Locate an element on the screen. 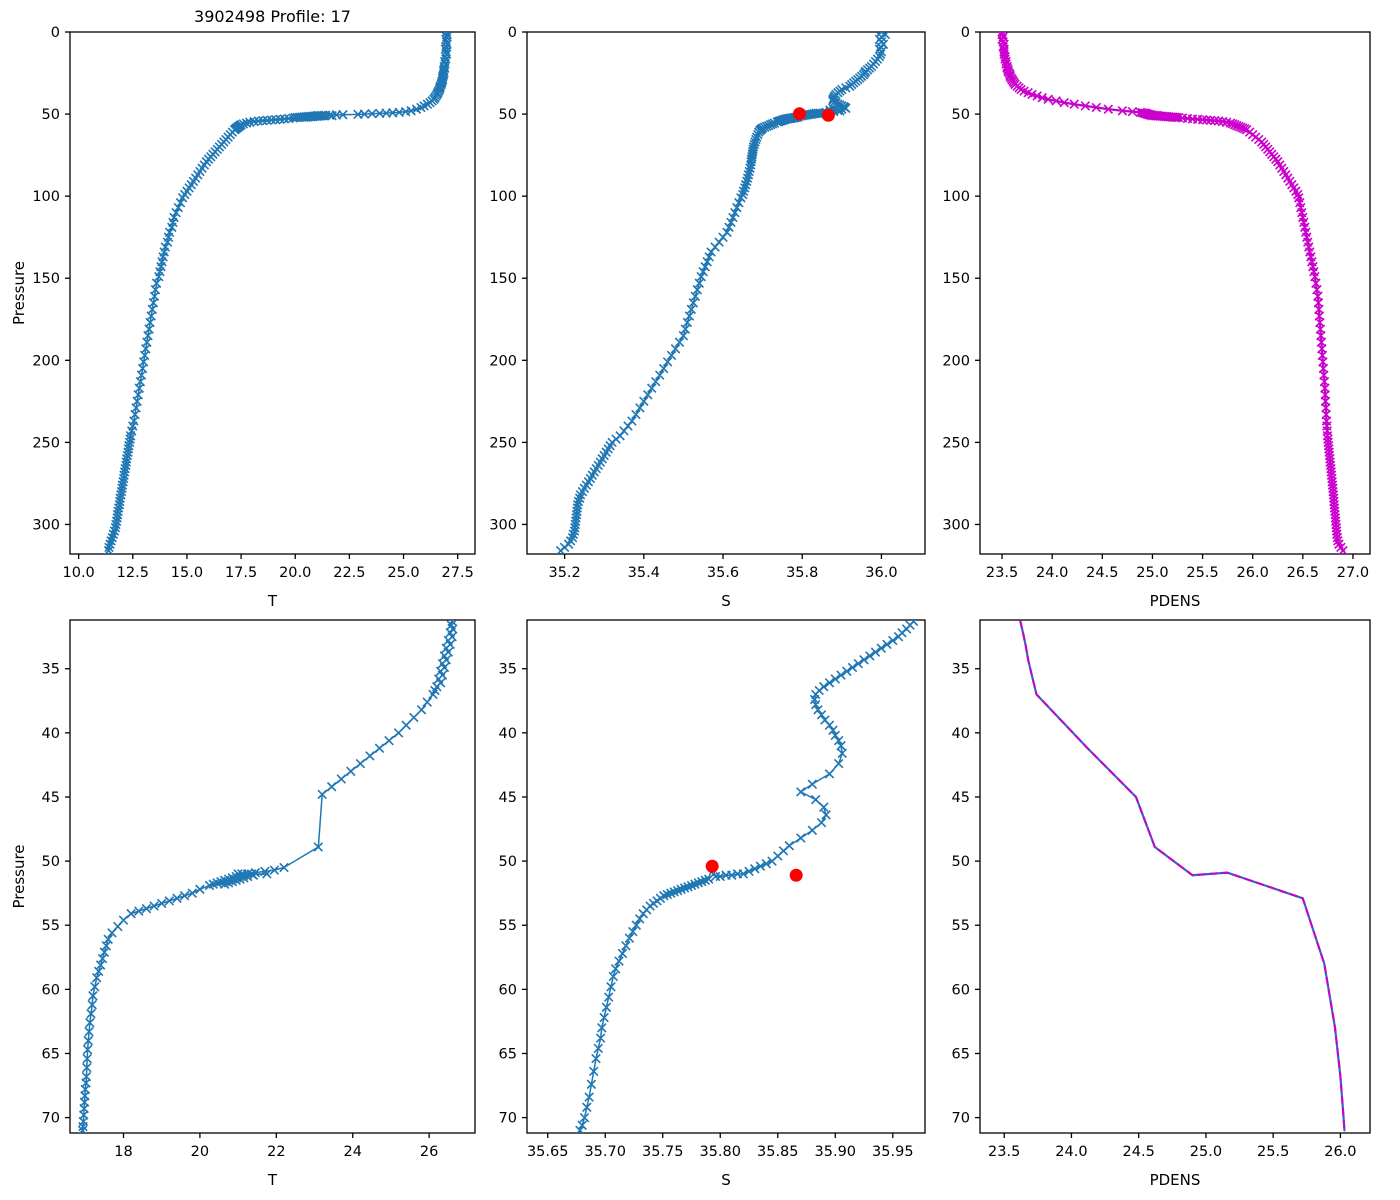  x-tick-label: 27.5 is located at coordinates (458, 573).